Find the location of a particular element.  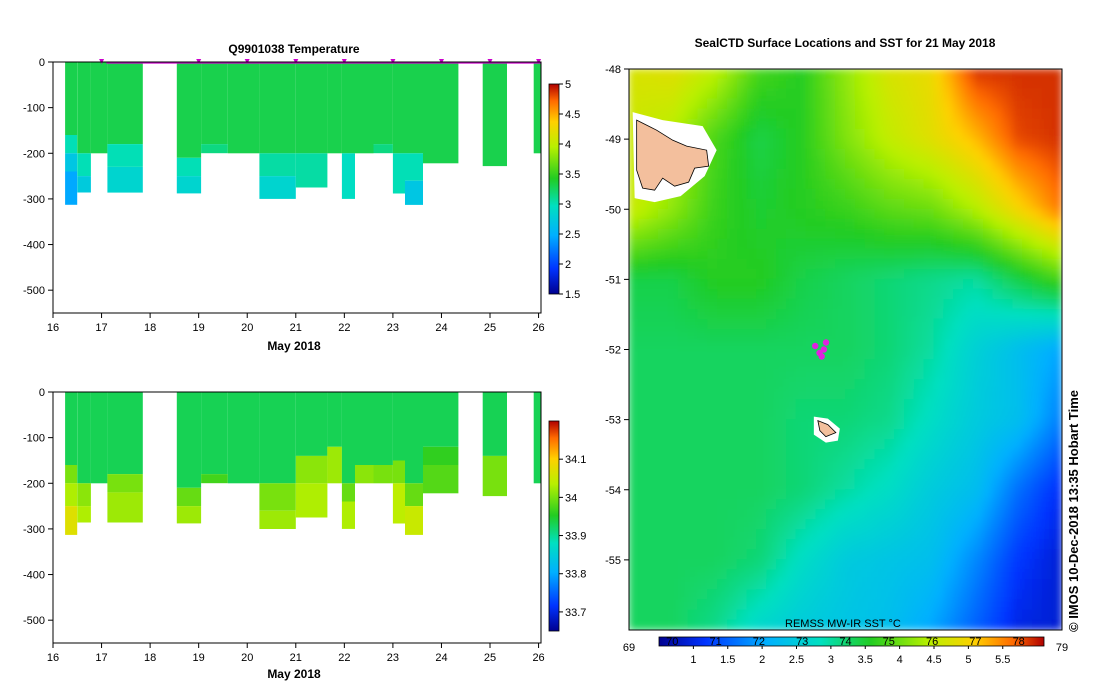

imos-credit: © IMOS 10-Dec-2018 13:35 Hobart Time is located at coordinates (1073, 511).